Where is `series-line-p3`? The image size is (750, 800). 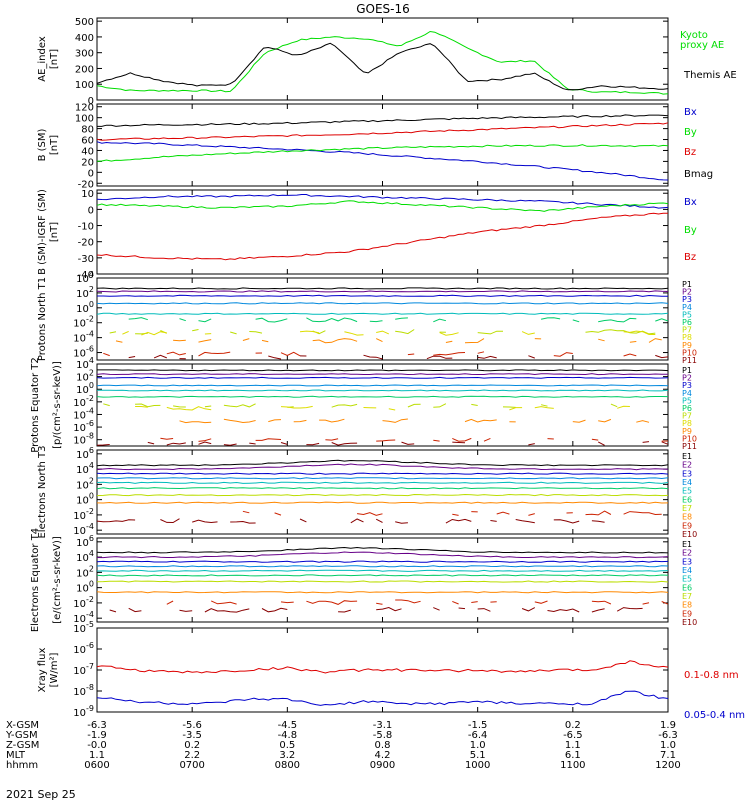
series-line-p3 is located at coordinates (382, 377).